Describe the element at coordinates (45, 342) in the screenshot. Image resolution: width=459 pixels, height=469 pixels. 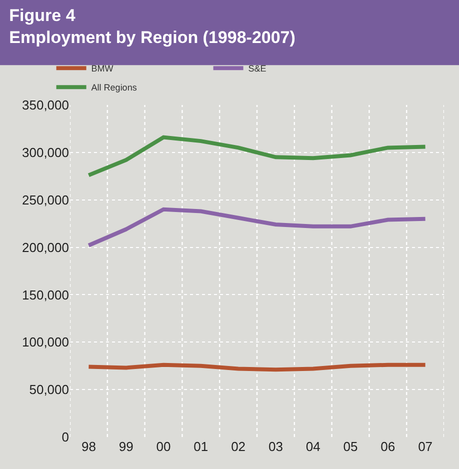
I see `y-tick-label: 100,000` at that location.